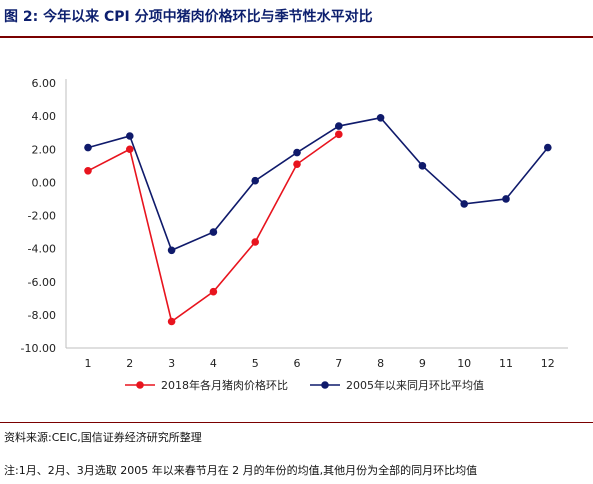  I want to click on x-tick-label: 3, so click(171, 363).